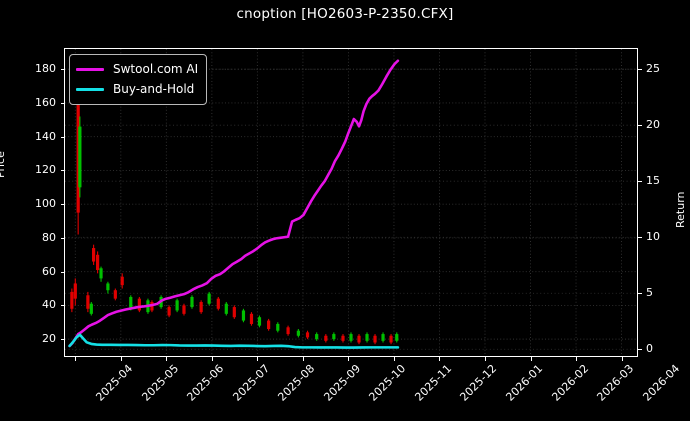  What do you see at coordinates (3, 164) in the screenshot?
I see `y-axis-left-label: Price` at bounding box center [3, 164].